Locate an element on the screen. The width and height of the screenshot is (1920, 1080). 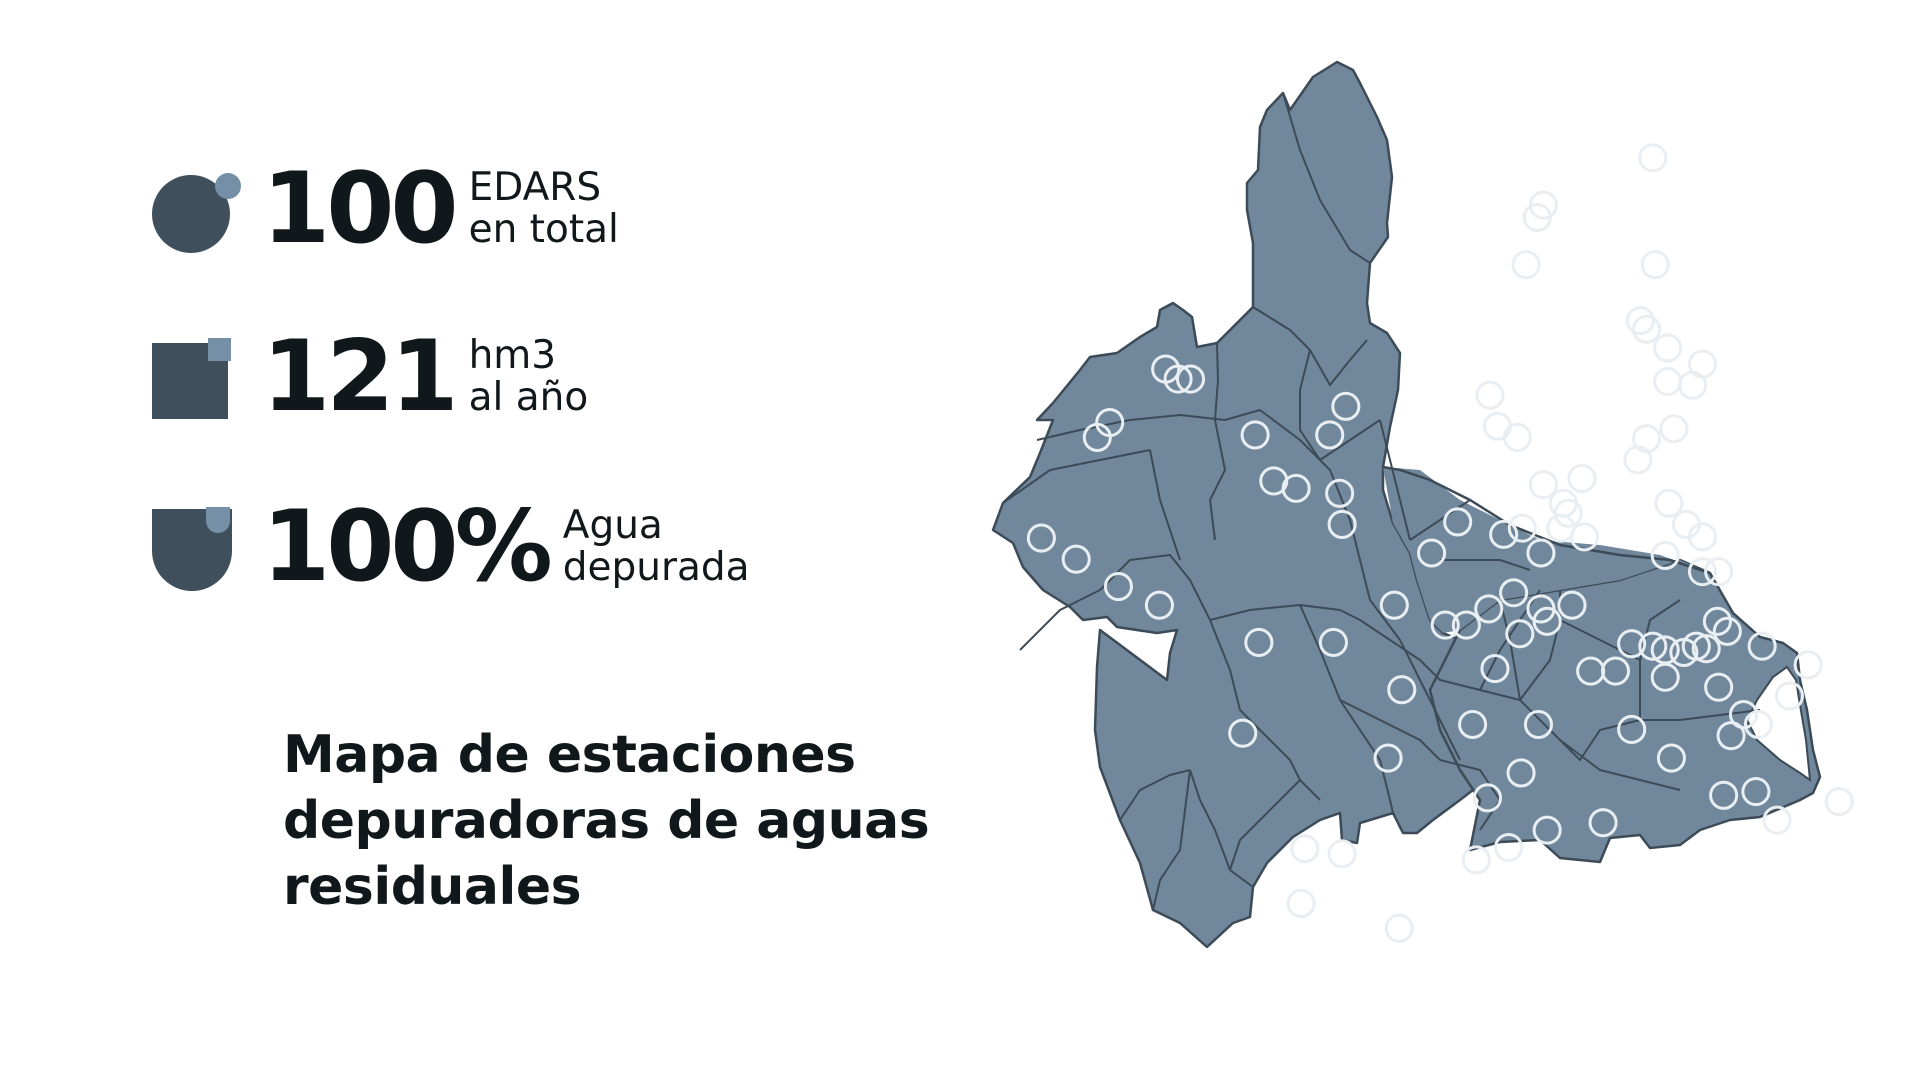
map-title-line2: depuradoras de aguas is located at coordinates (606, 821).